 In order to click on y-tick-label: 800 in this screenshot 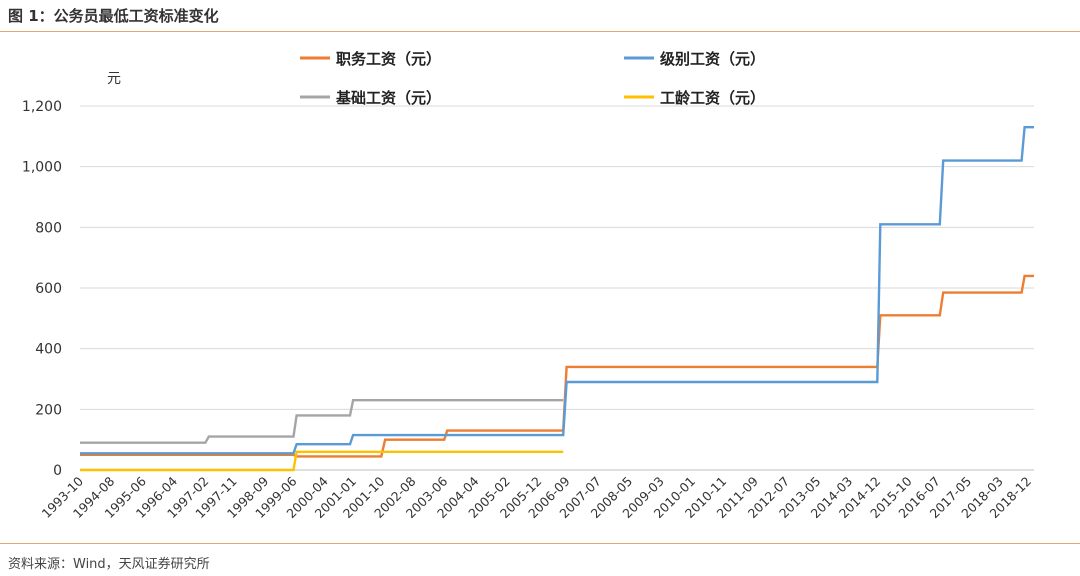, I will do `click(48, 228)`.